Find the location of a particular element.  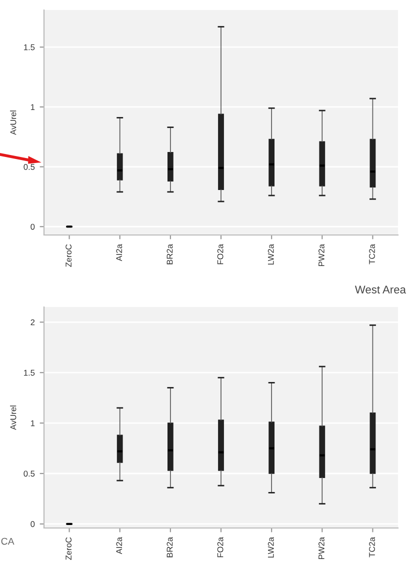

chart-title: West Area is located at coordinates (380, 290).